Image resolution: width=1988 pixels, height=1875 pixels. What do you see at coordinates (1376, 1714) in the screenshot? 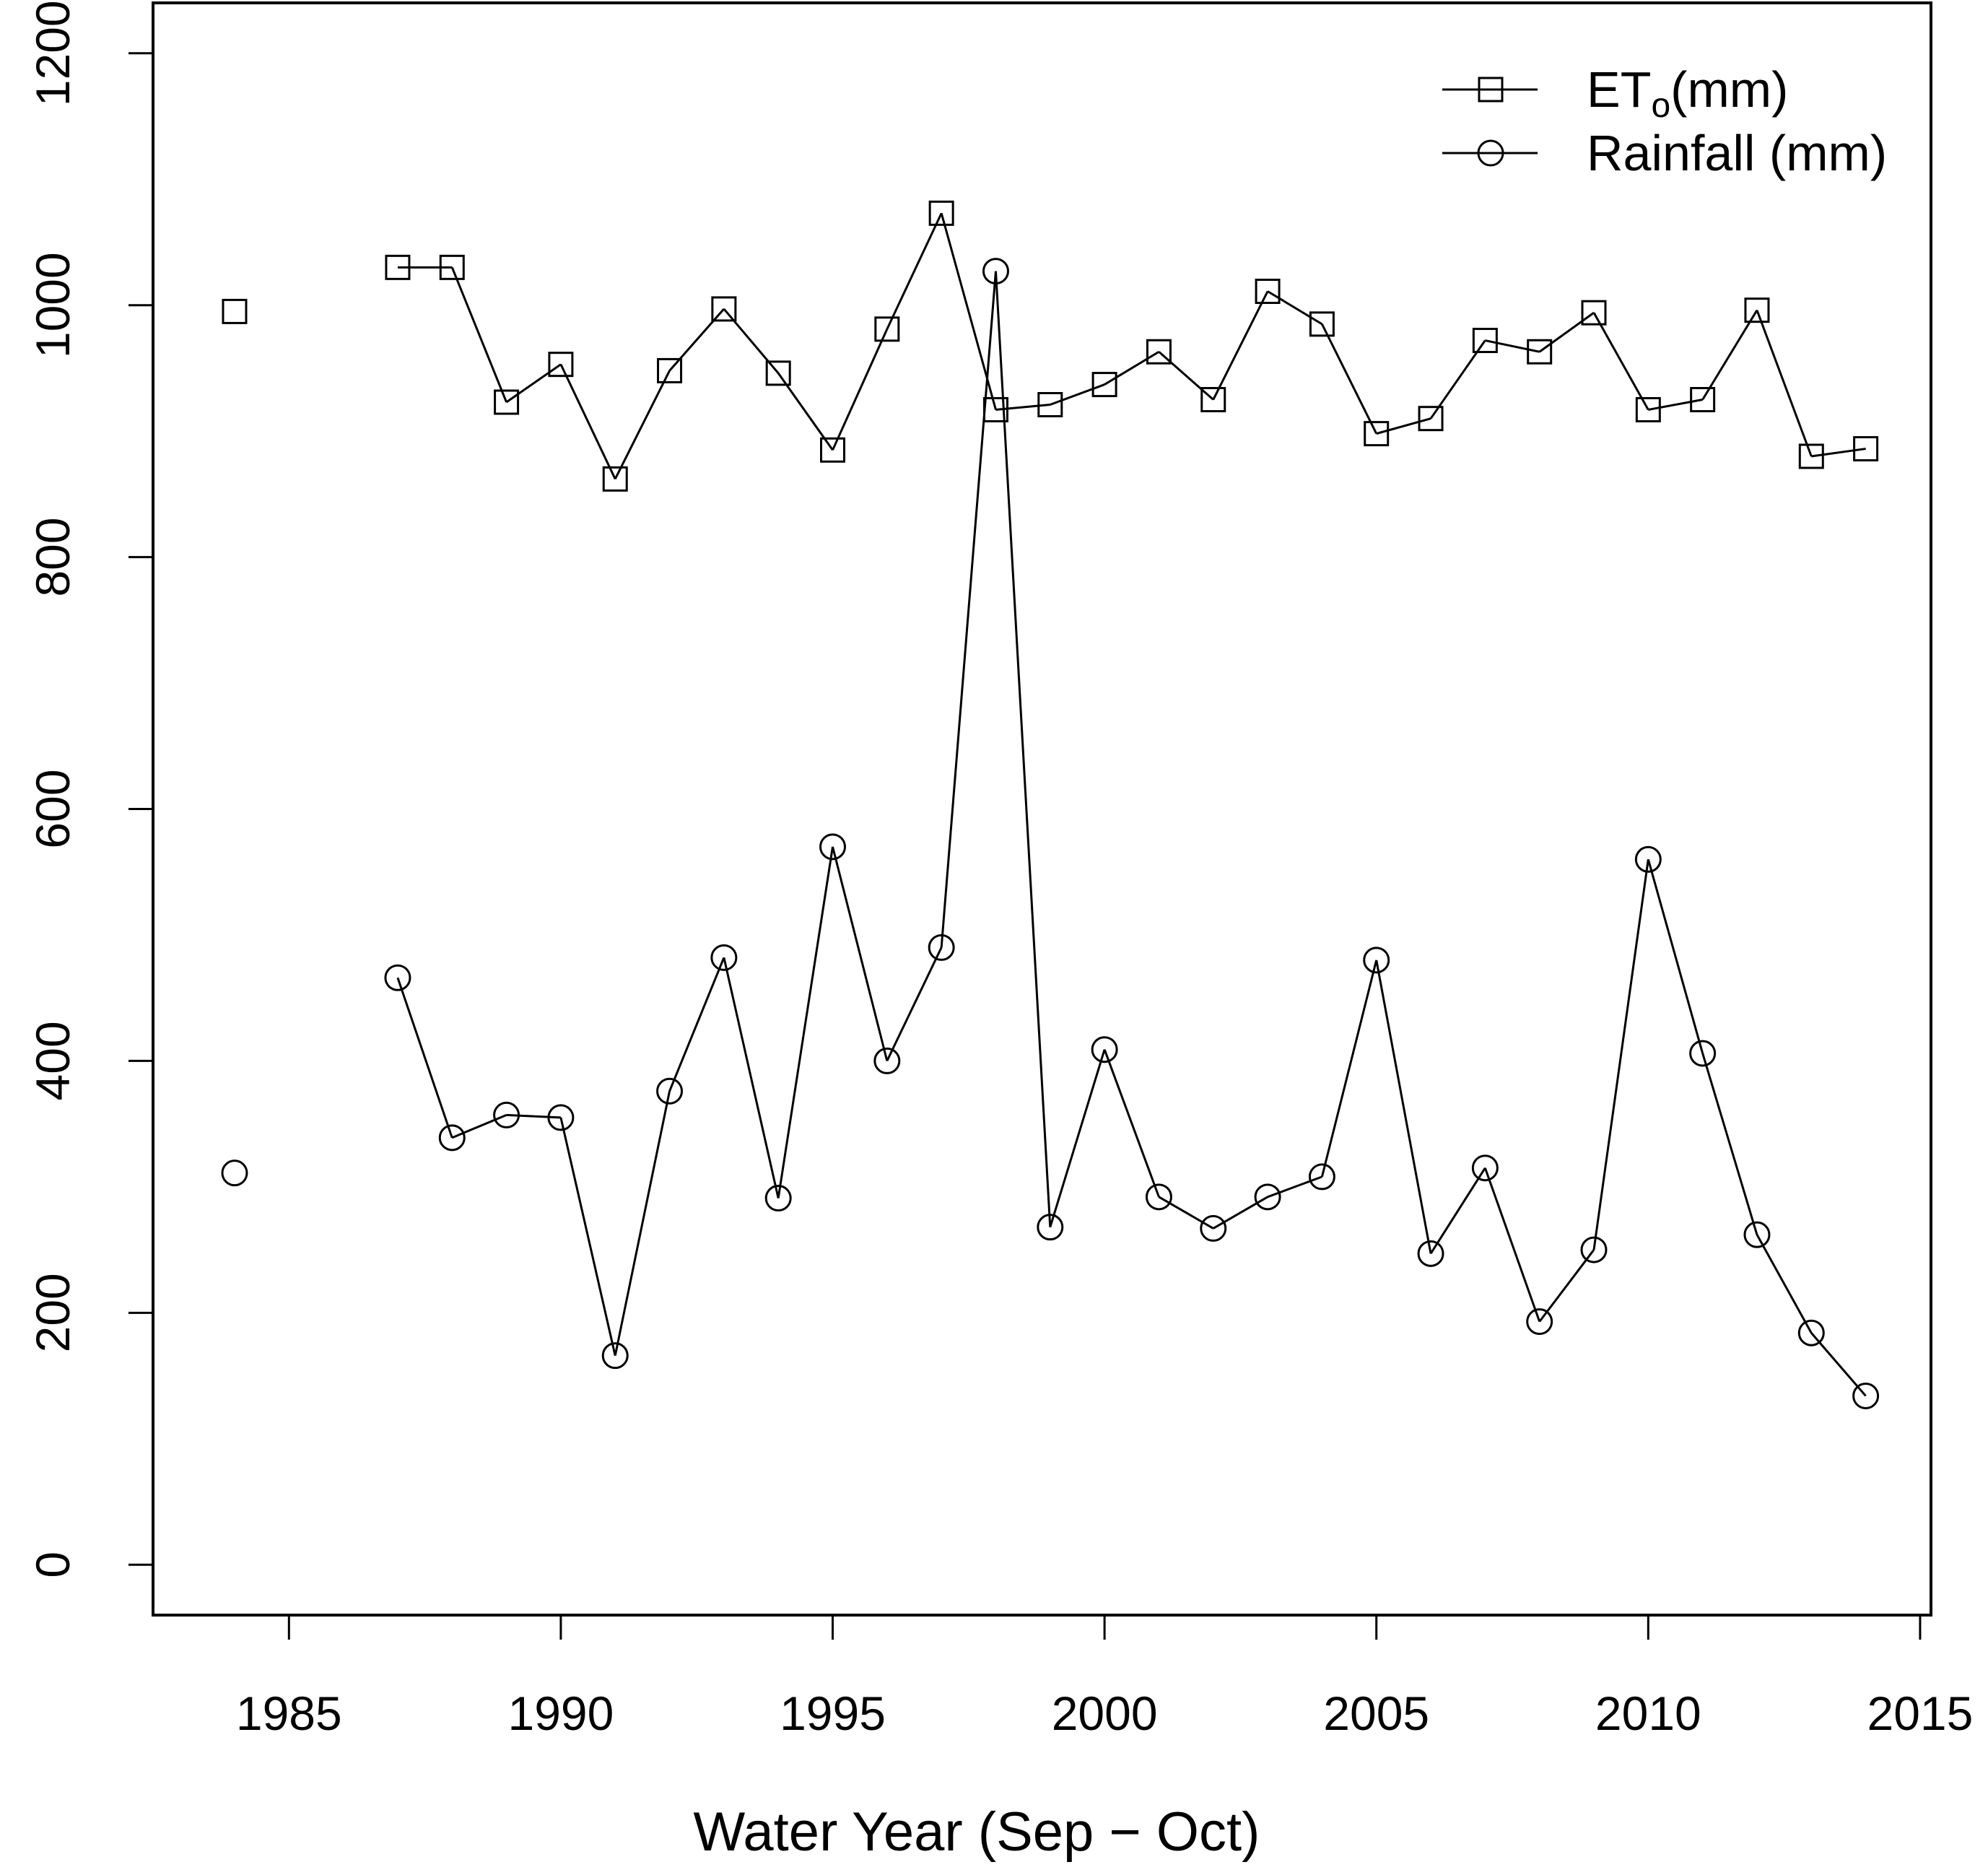
I see `x-tick-label: 2005` at bounding box center [1376, 1714].